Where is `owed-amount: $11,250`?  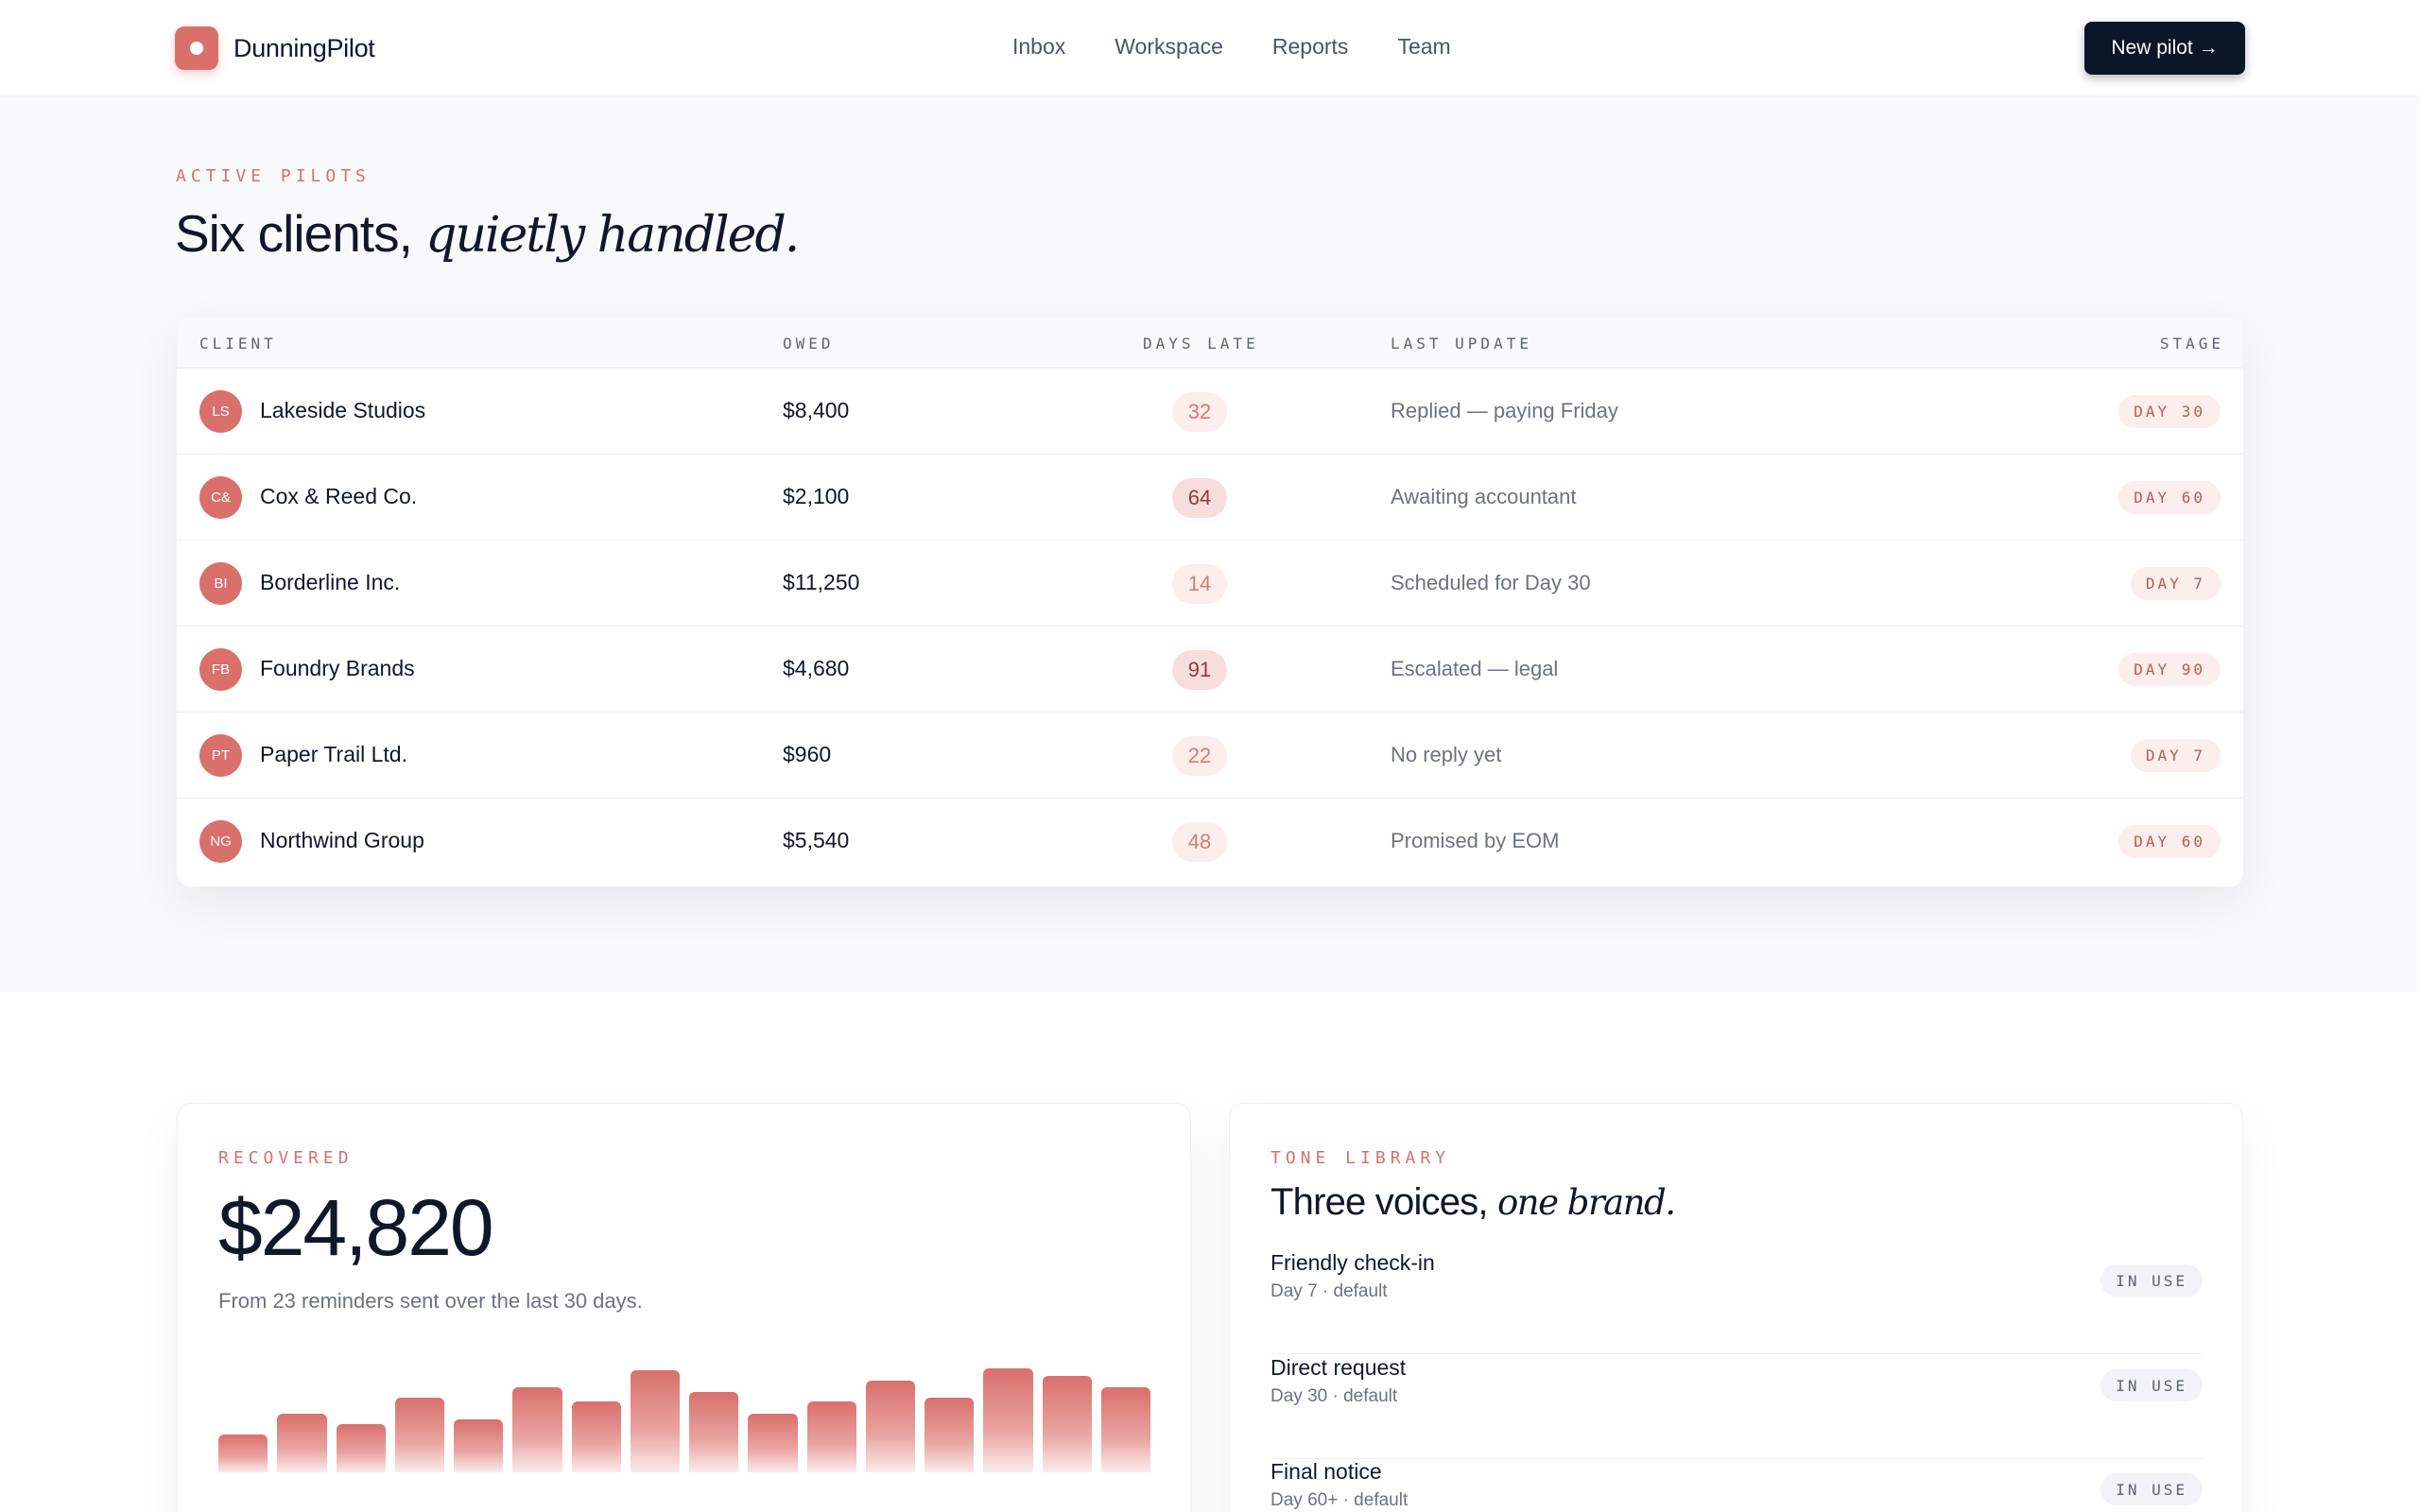
owed-amount: $11,250 is located at coordinates (821, 582).